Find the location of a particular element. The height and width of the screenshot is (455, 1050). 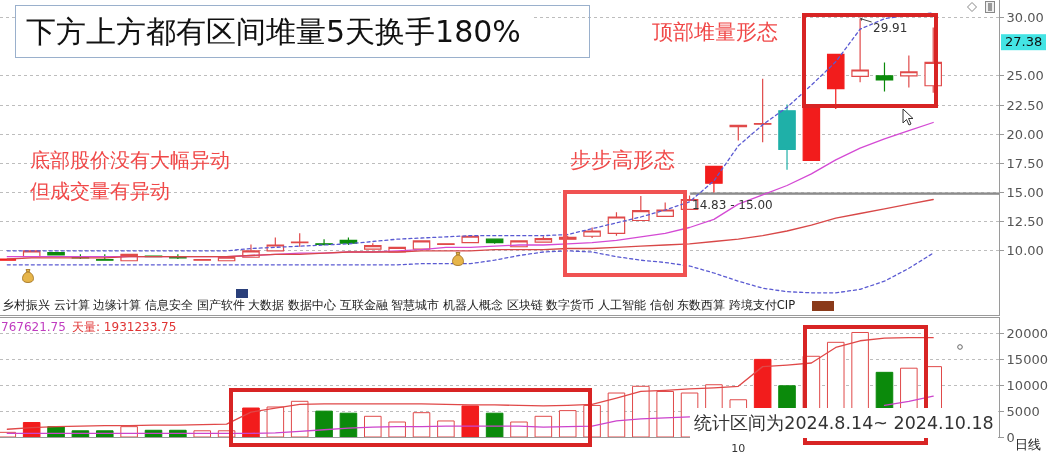

y-tick-label: 10000 is located at coordinates (1027, 385).